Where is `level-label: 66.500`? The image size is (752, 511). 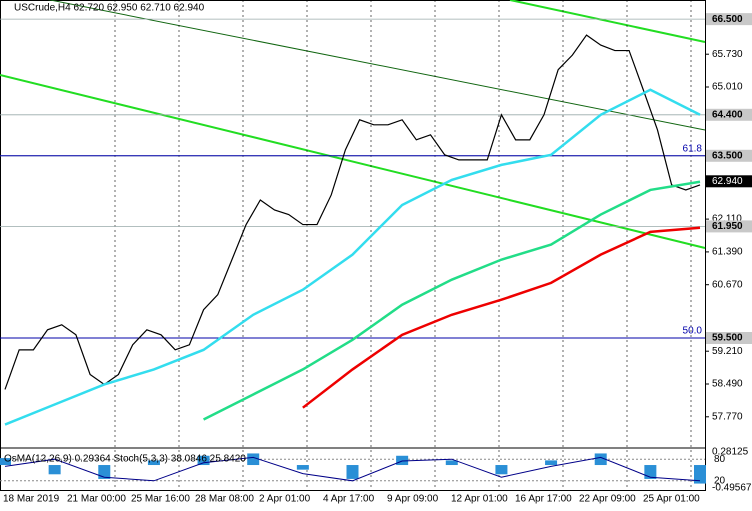 level-label: 66.500 is located at coordinates (727, 19).